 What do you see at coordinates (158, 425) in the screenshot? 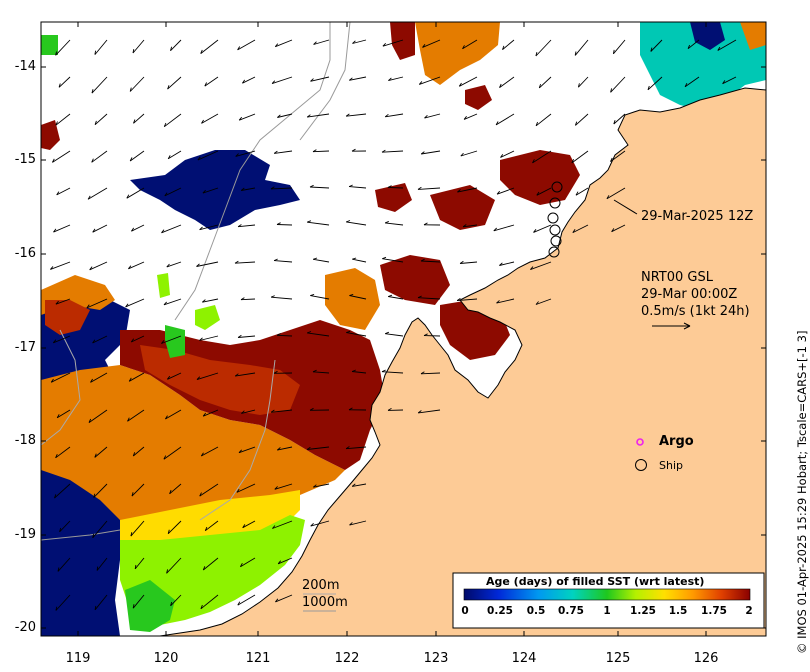
I see `isobath-200m` at bounding box center [158, 425].